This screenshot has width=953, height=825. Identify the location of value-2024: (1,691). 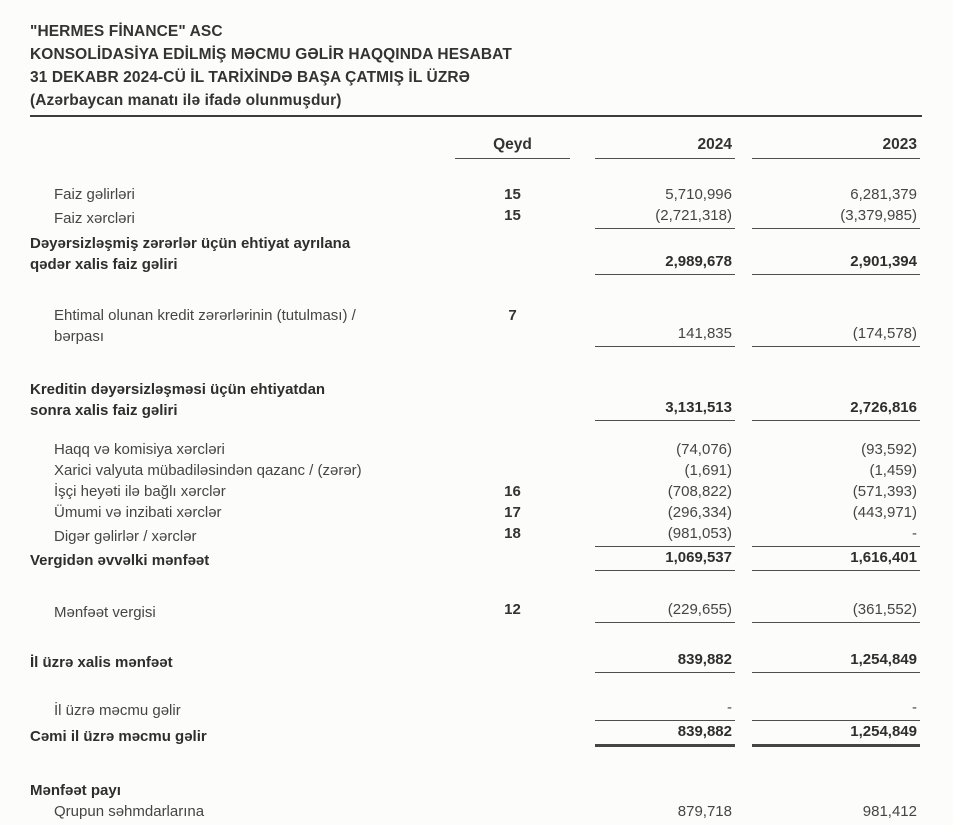
(708, 470).